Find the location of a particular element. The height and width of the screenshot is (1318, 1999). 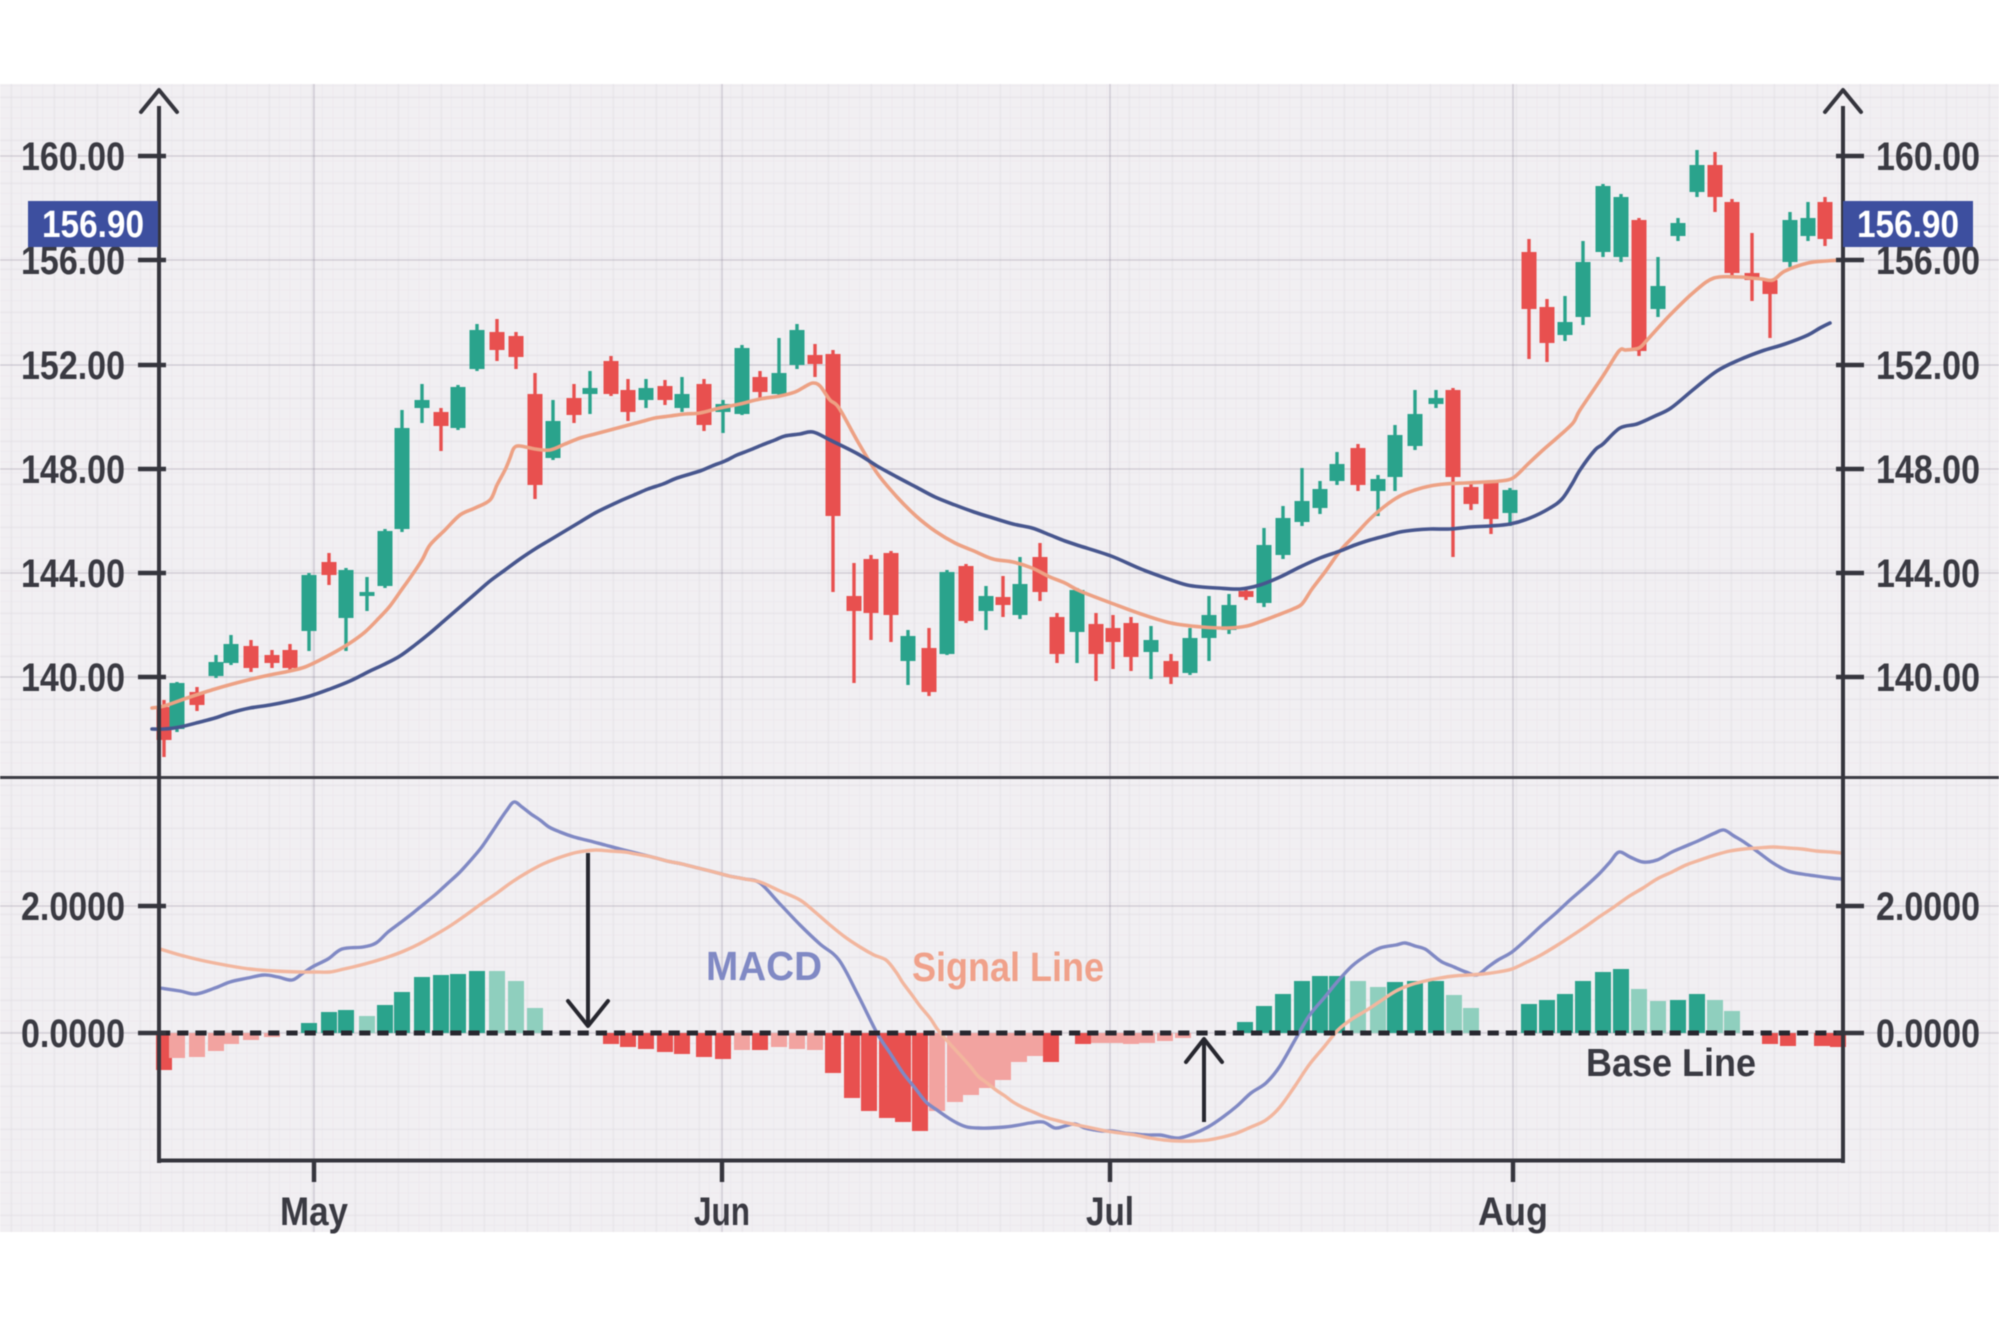

svg-text: Jun is located at coordinates (722, 1212).